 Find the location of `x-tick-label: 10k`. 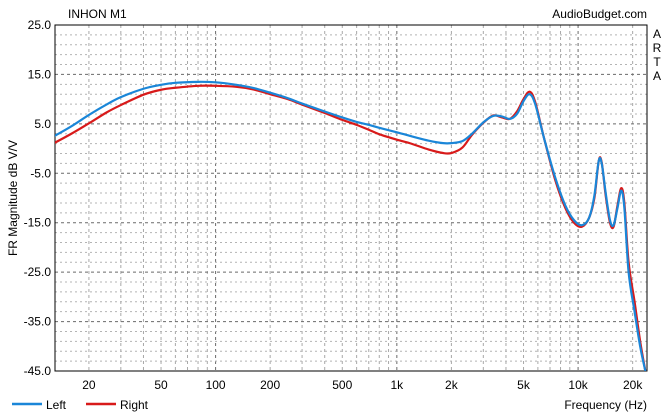

x-tick-label: 10k is located at coordinates (578, 385).